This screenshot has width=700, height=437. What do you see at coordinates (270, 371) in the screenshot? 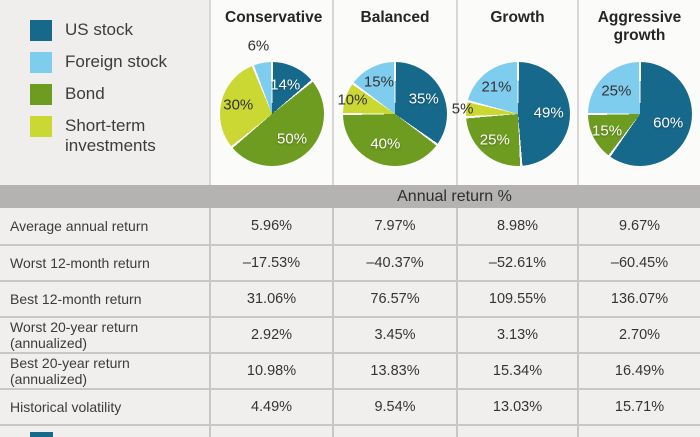
I see `value-cell: 10.98%` at bounding box center [270, 371].